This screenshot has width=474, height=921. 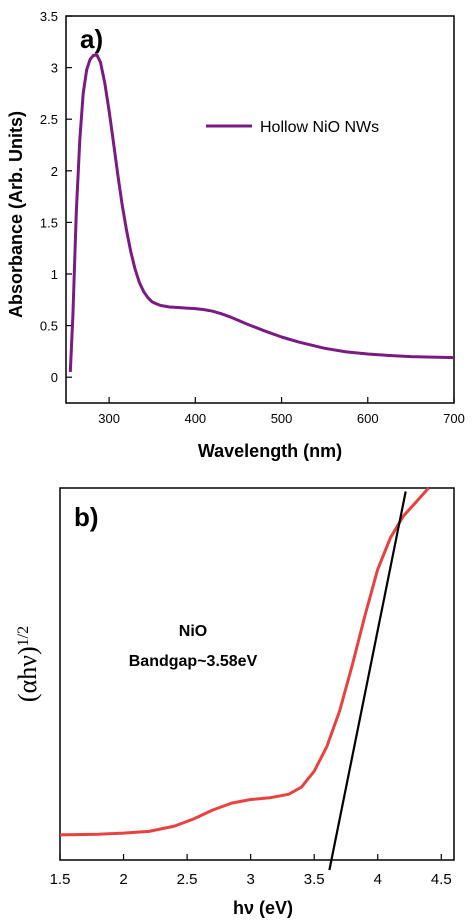 I want to click on panel-b-y-axis-title-exponent: 1/2, so click(x=23, y=636).